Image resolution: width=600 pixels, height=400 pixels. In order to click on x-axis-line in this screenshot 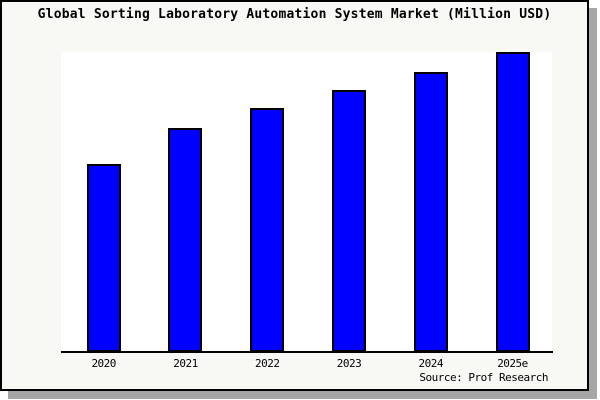, I will do `click(307, 352)`.